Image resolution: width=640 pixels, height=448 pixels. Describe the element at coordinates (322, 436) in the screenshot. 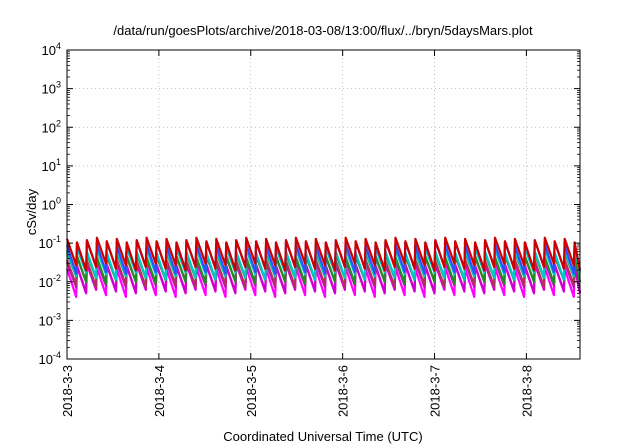

I see `x-axis-label: Coordinated Universal Time (UTC)` at that location.